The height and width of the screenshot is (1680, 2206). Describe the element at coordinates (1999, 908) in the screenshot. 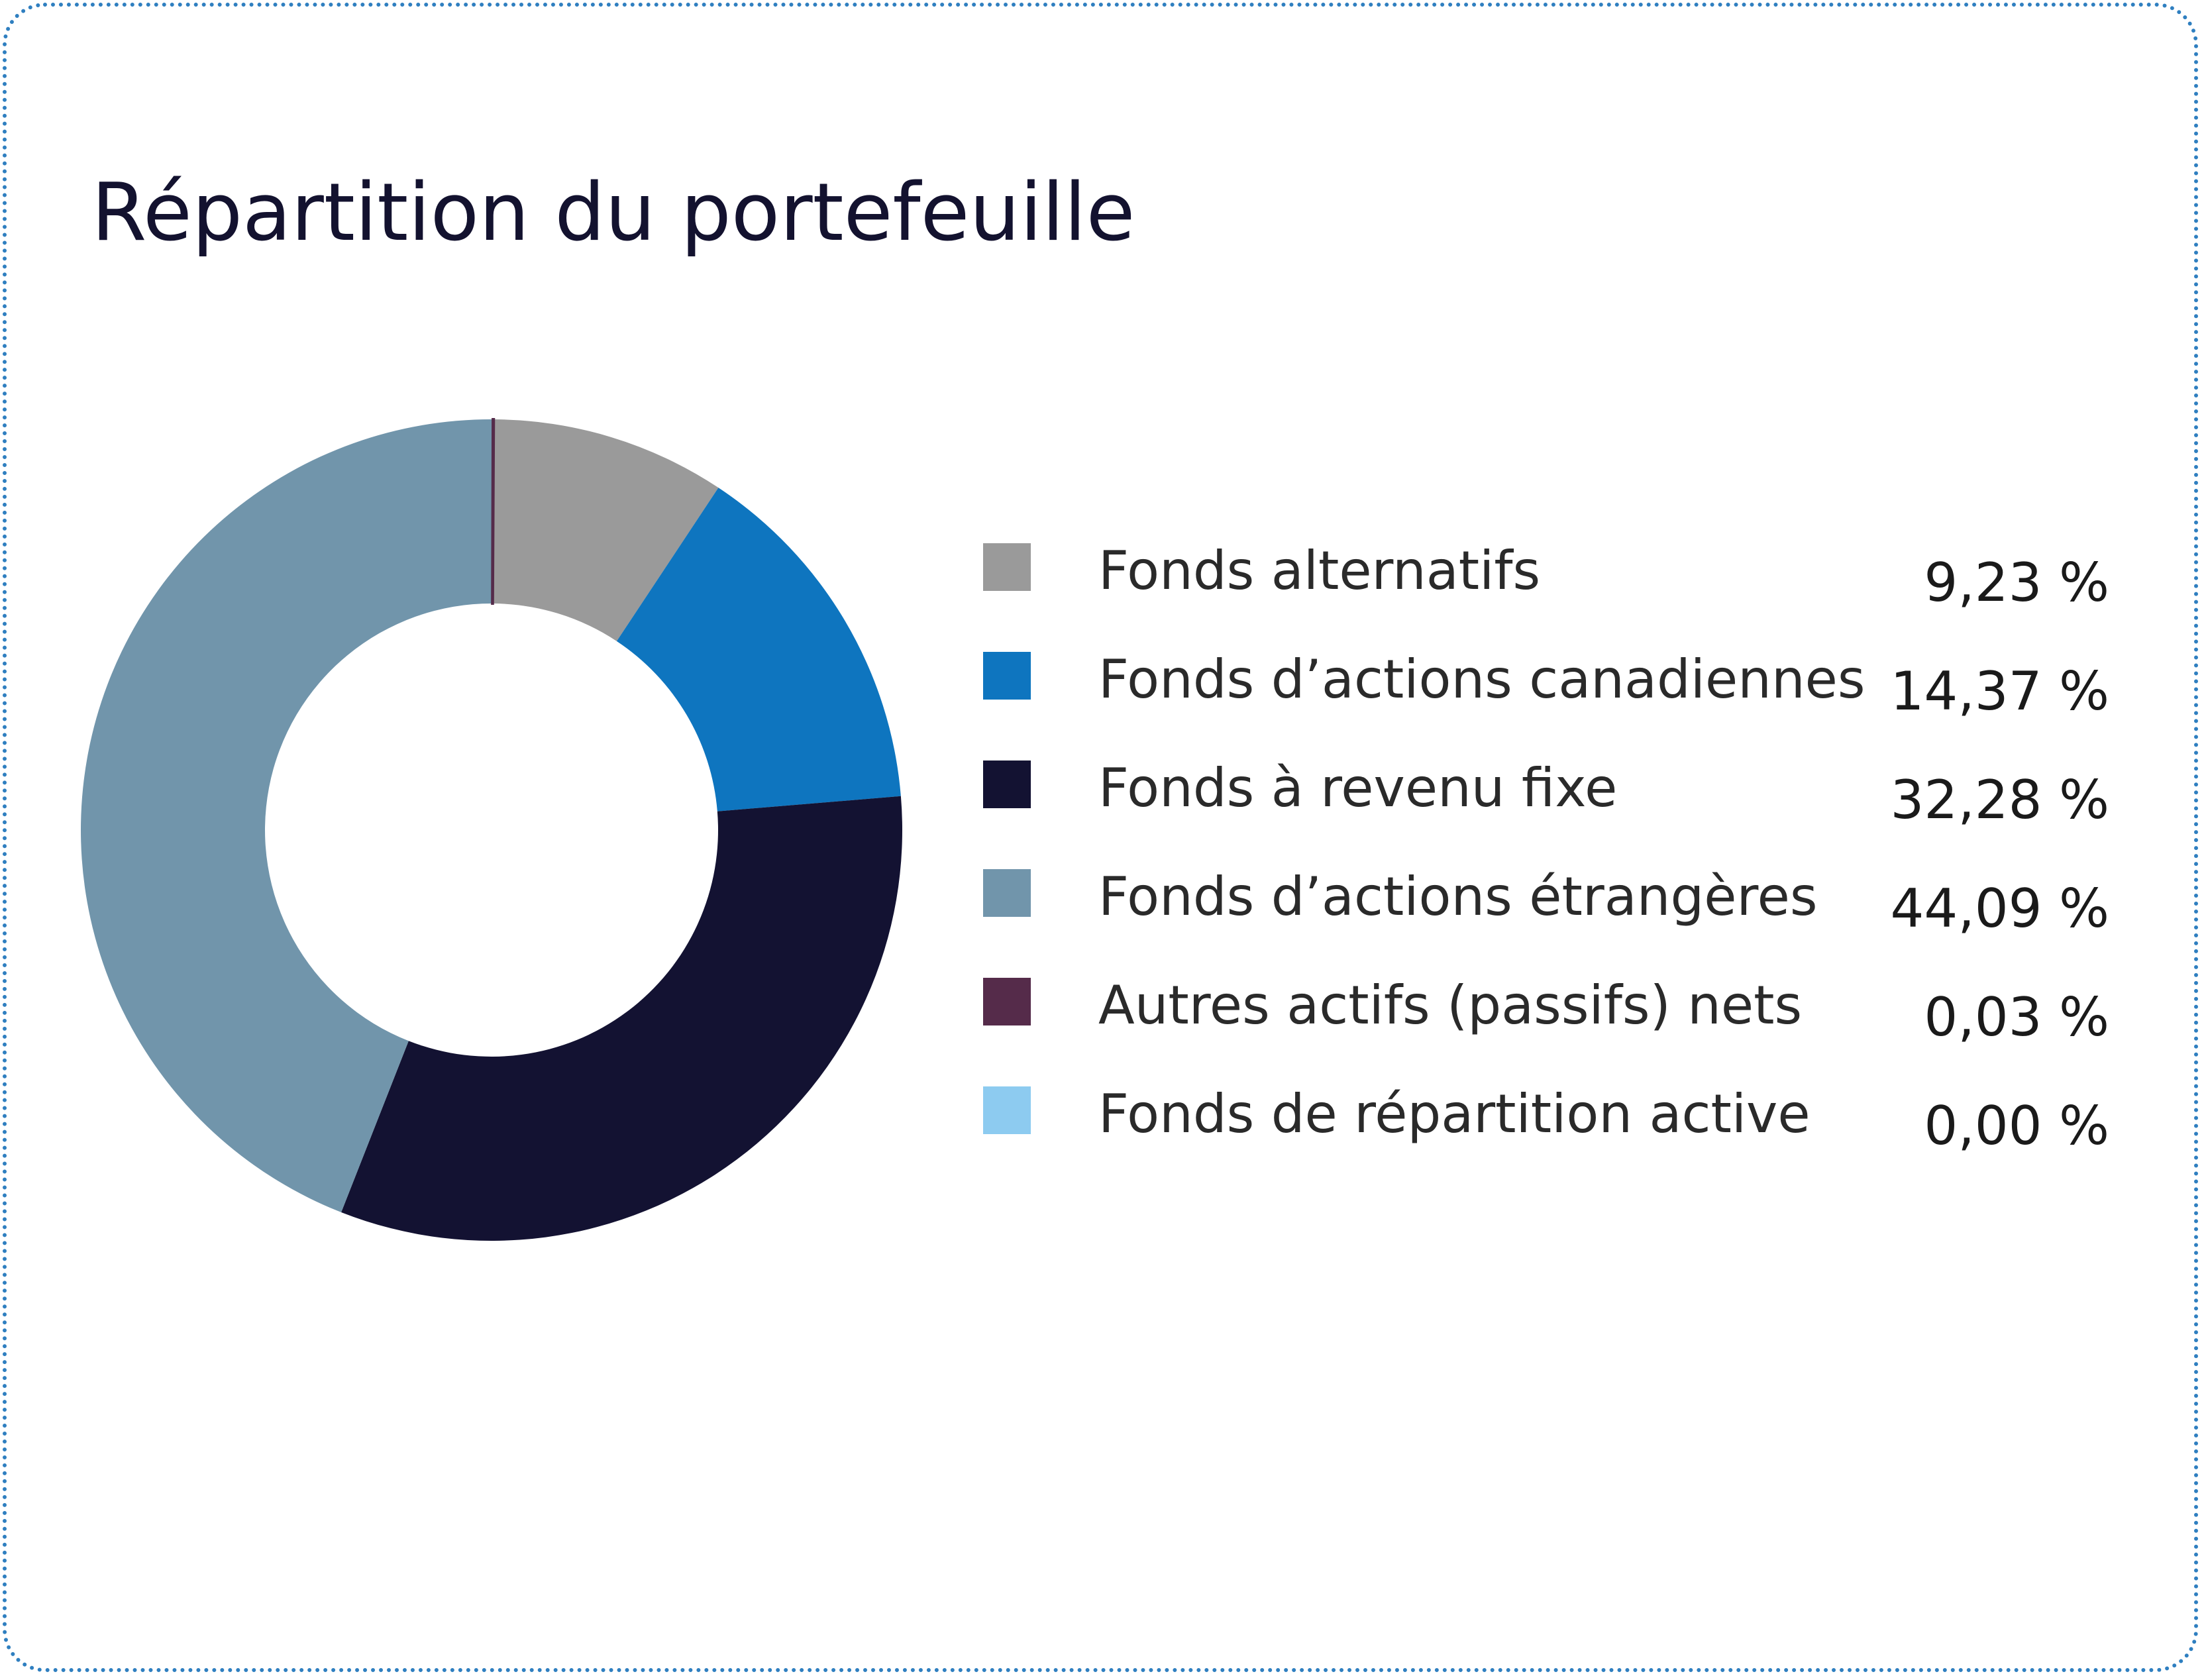

I see `legend-value: 44,09 %` at that location.